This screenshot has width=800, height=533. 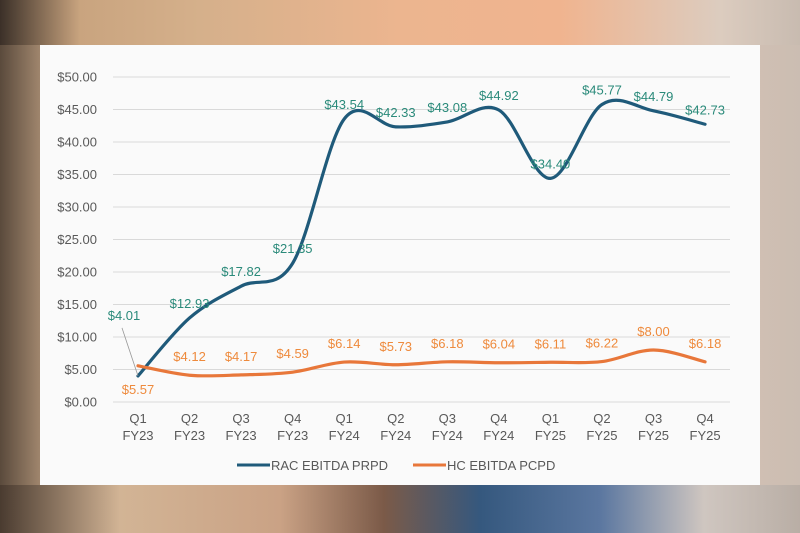 I want to click on data-label: $42.73, so click(x=705, y=109).